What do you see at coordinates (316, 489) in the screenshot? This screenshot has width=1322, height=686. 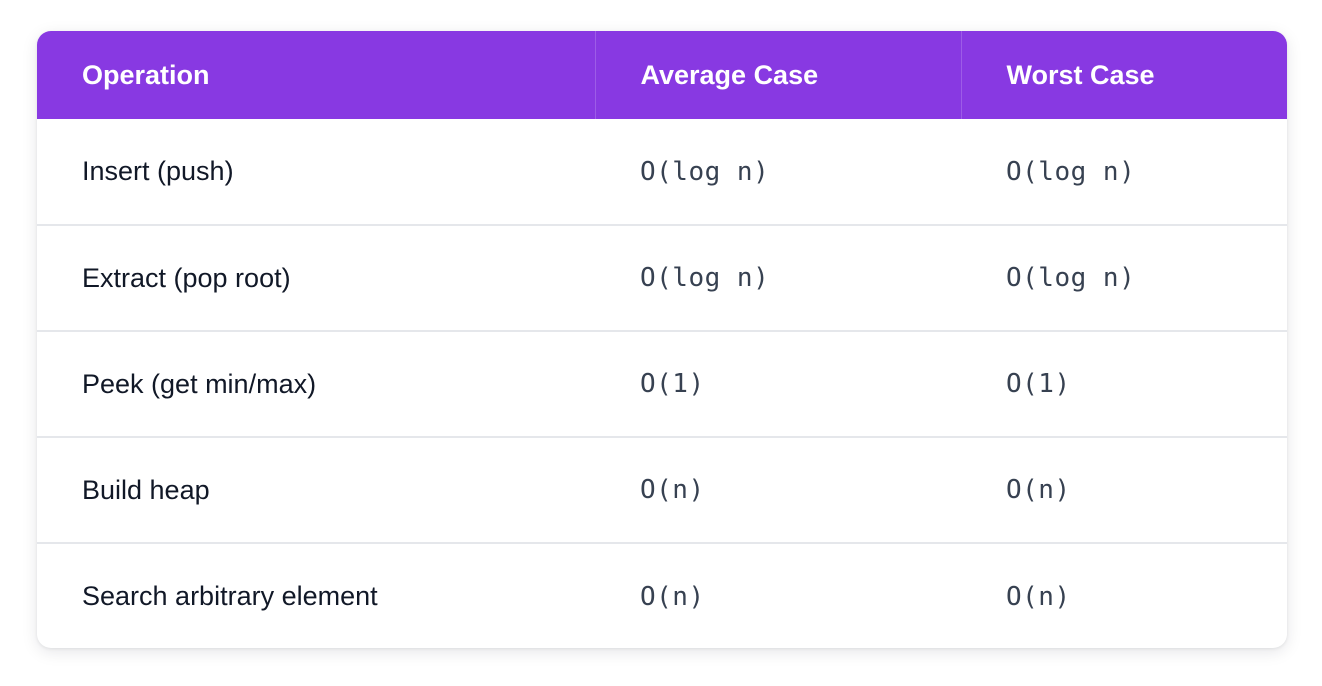 I see `operation-cell: Build heap` at bounding box center [316, 489].